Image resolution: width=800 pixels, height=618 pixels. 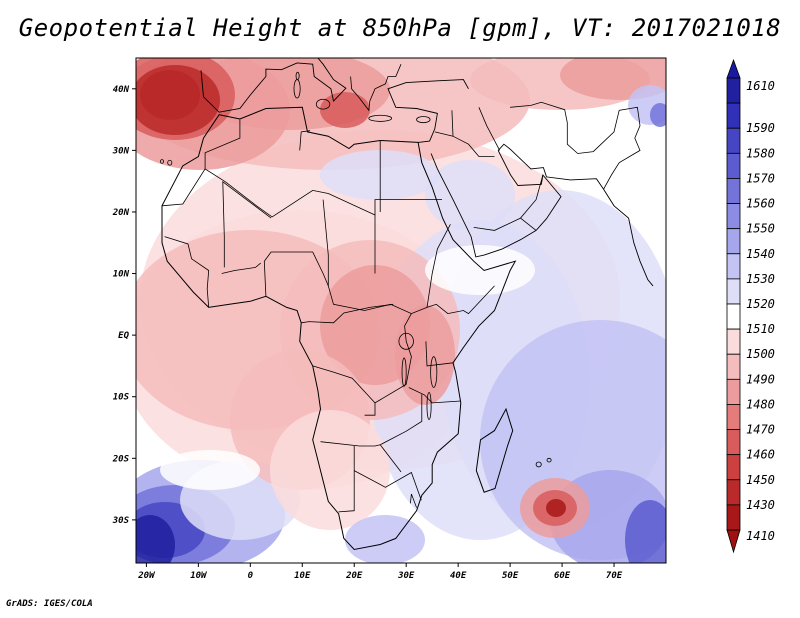 What do you see at coordinates (354, 576) in the screenshot?
I see `lon-tick-label: 20E` at bounding box center [354, 576].